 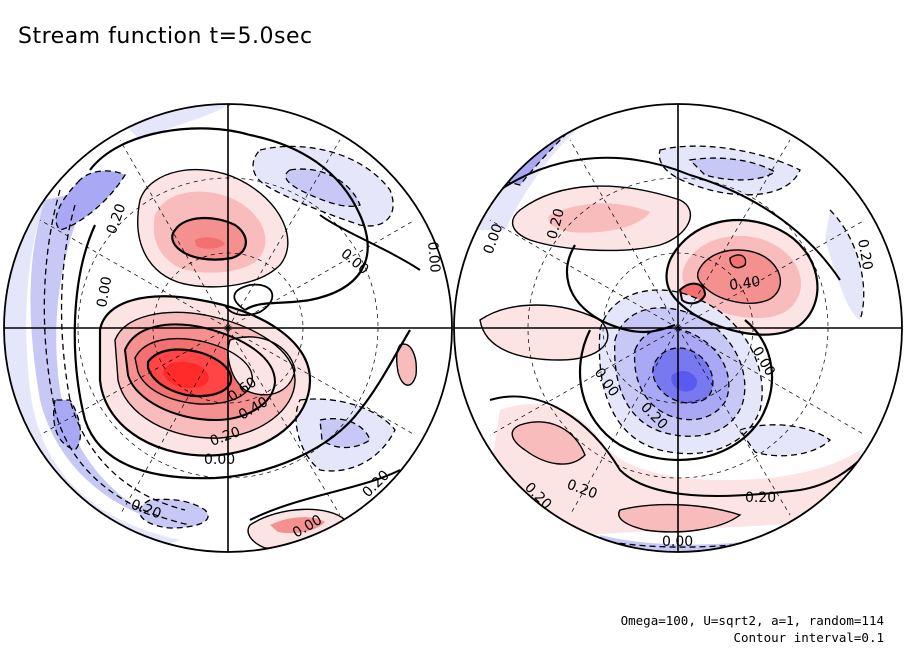 I want to click on left-negative-outer-band, so click(x=92, y=328).